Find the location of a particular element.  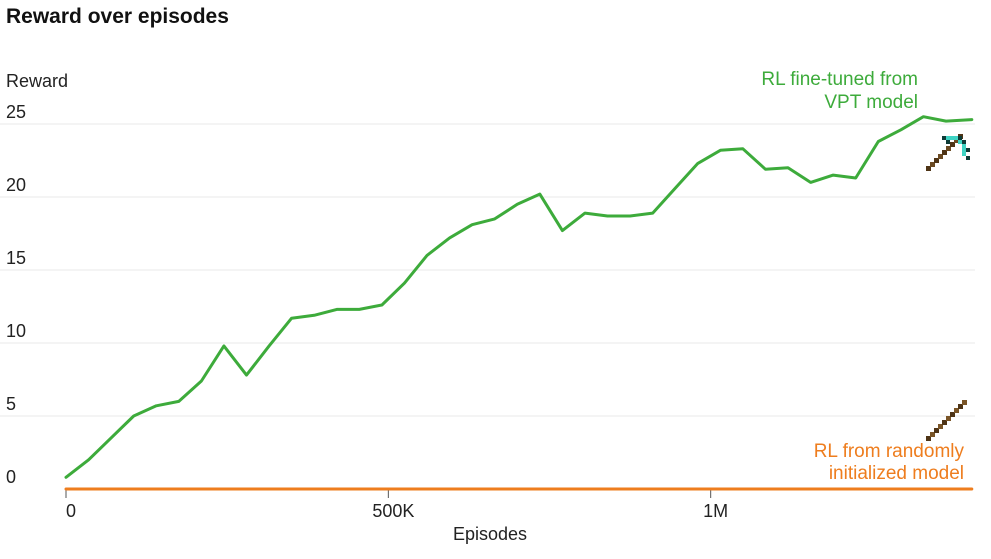

y-tick-label: 0 is located at coordinates (11, 477).